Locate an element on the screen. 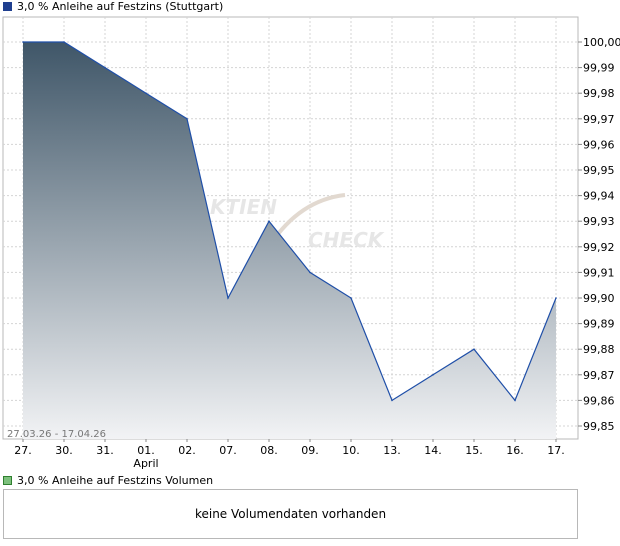 Image resolution: width=620 pixels, height=546 pixels. watermark-text-bottom: CHECK is located at coordinates (346, 240).